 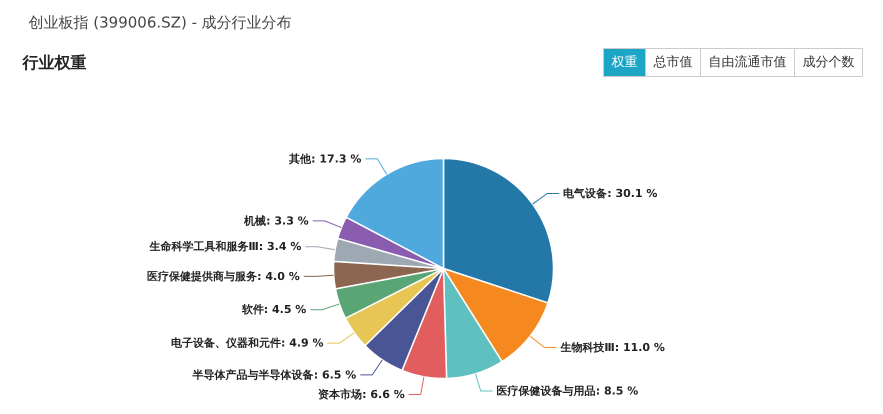 What do you see at coordinates (567, 391) in the screenshot?
I see `slice-label: 医疗保健设备与用品: 8.5 %` at bounding box center [567, 391].